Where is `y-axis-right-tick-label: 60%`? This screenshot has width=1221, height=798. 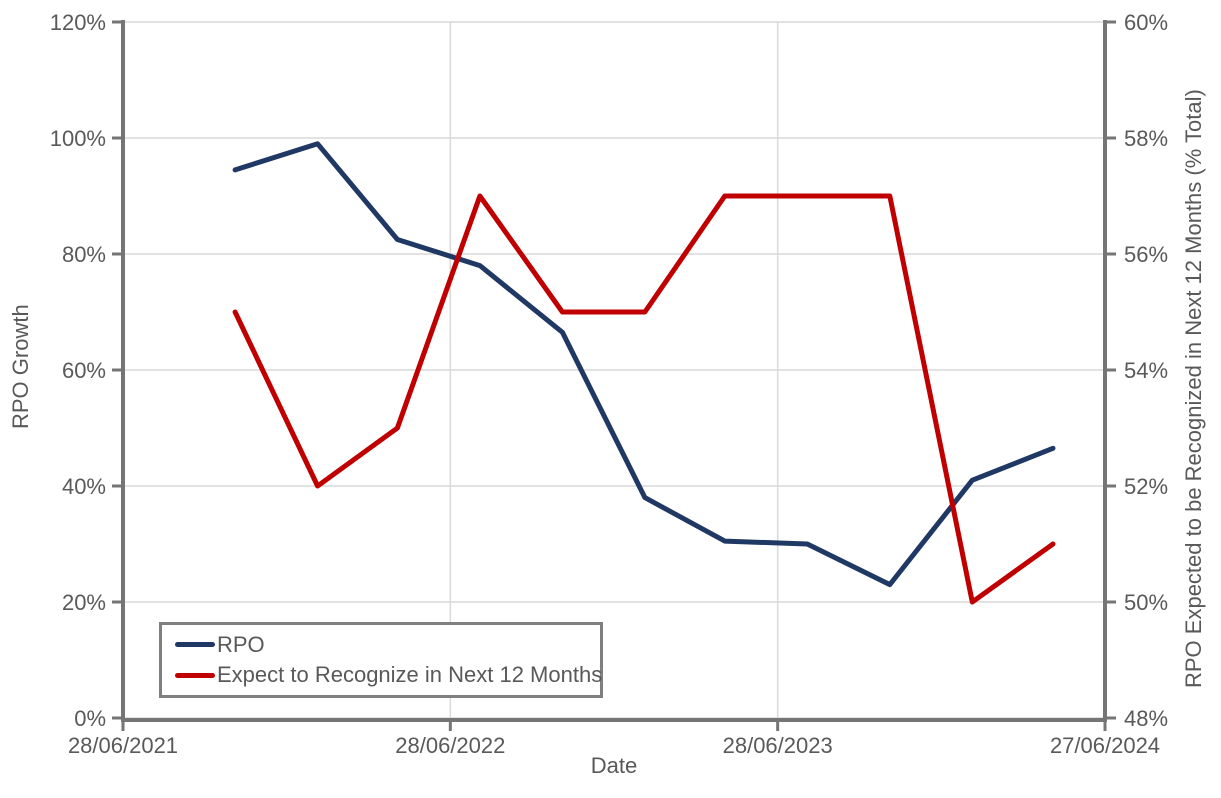 y-axis-right-tick-label: 60% is located at coordinates (1146, 22).